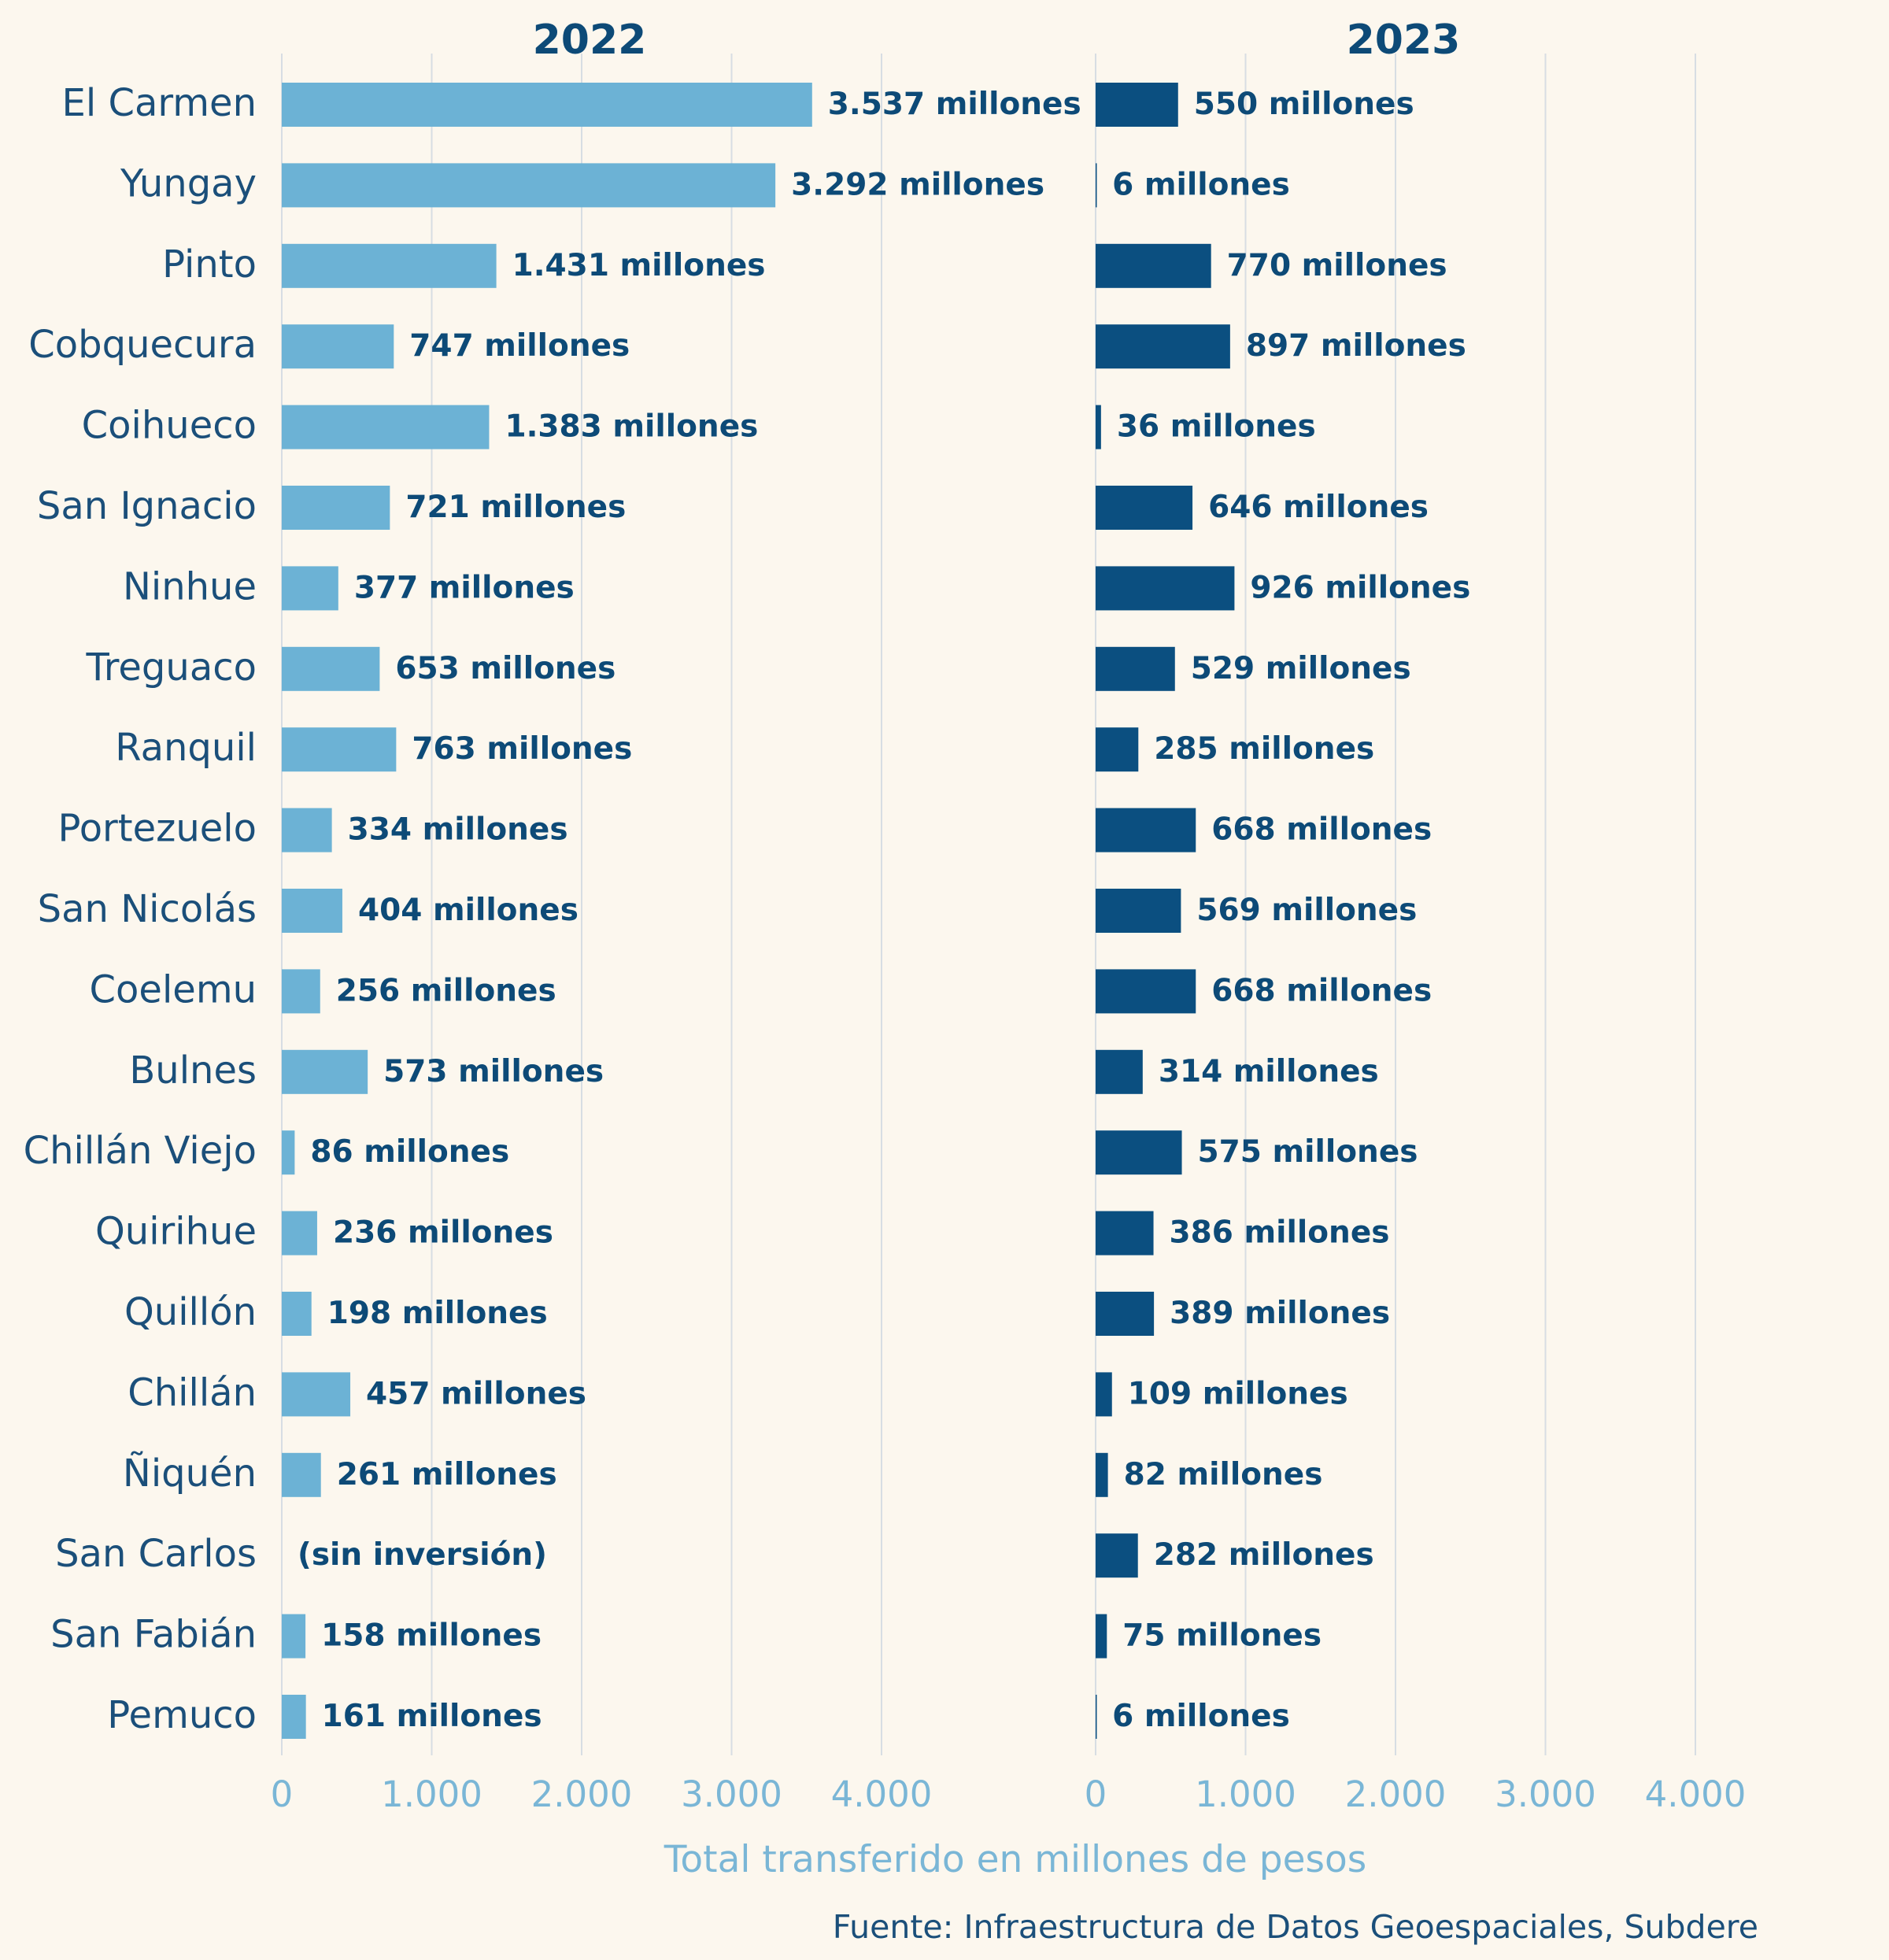  Describe the element at coordinates (505, 668) in the screenshot. I see `data-label-2022: 653 millones` at that location.